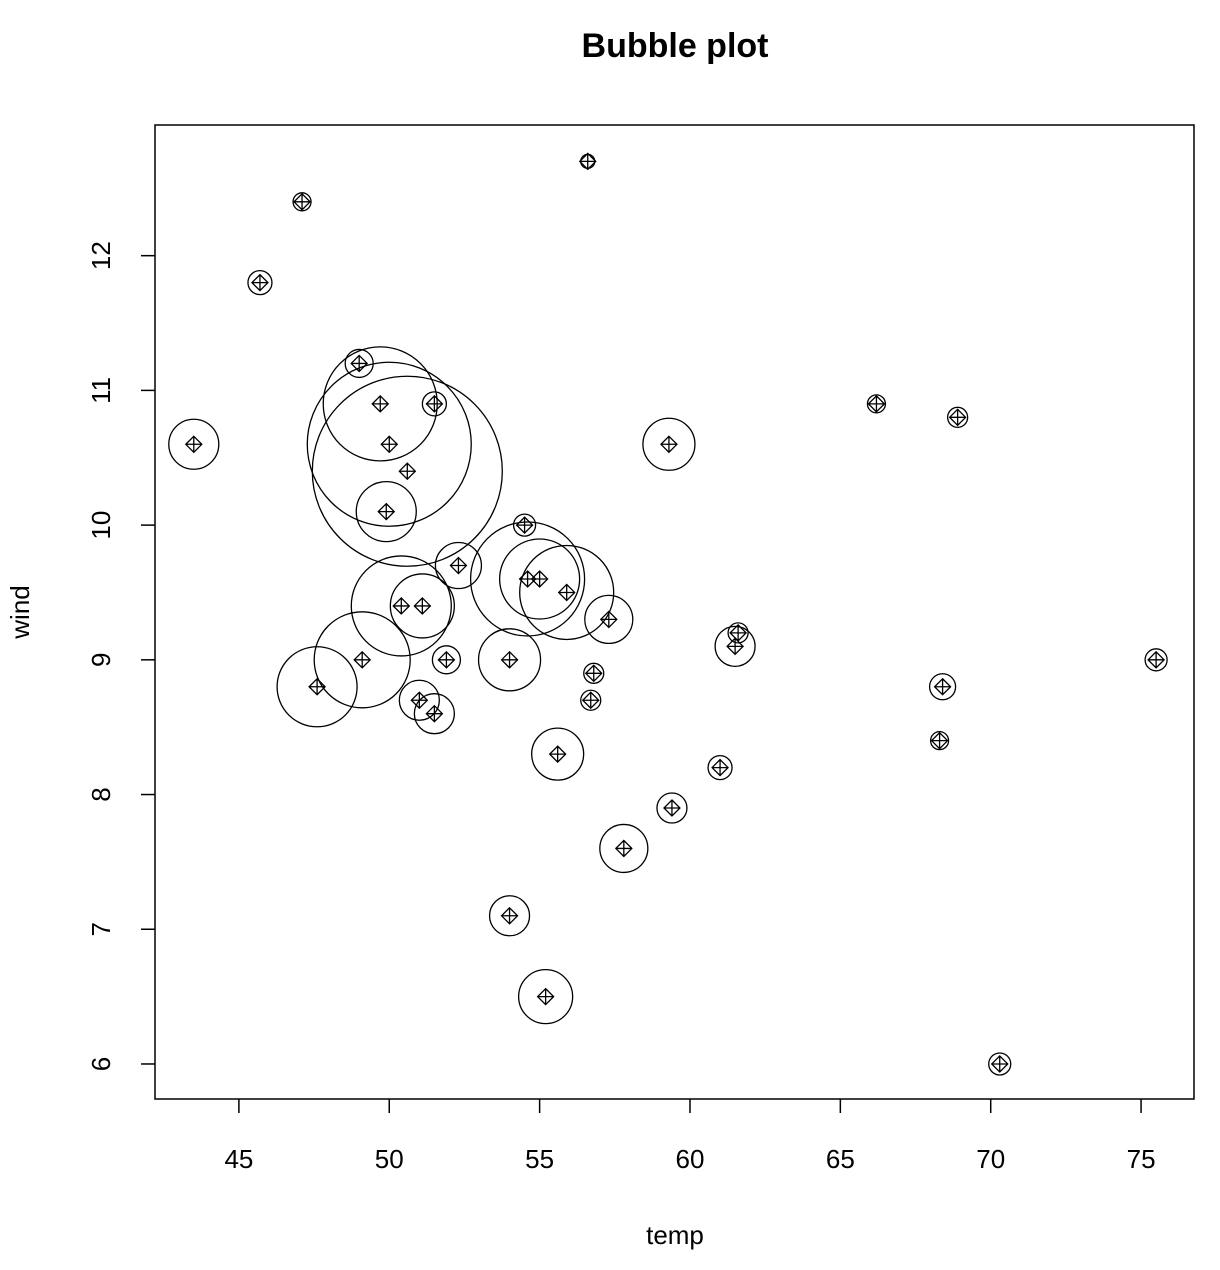  Describe the element at coordinates (101, 660) in the screenshot. I see `y-tick-label: 9` at that location.